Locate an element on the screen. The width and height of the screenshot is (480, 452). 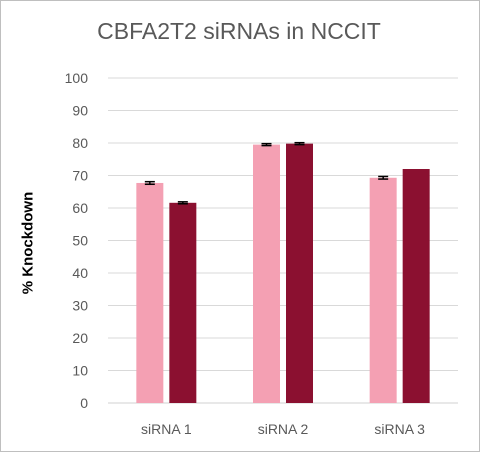
chart-title: CBFA2T2 siRNAs in NCCIT is located at coordinates (239, 31).